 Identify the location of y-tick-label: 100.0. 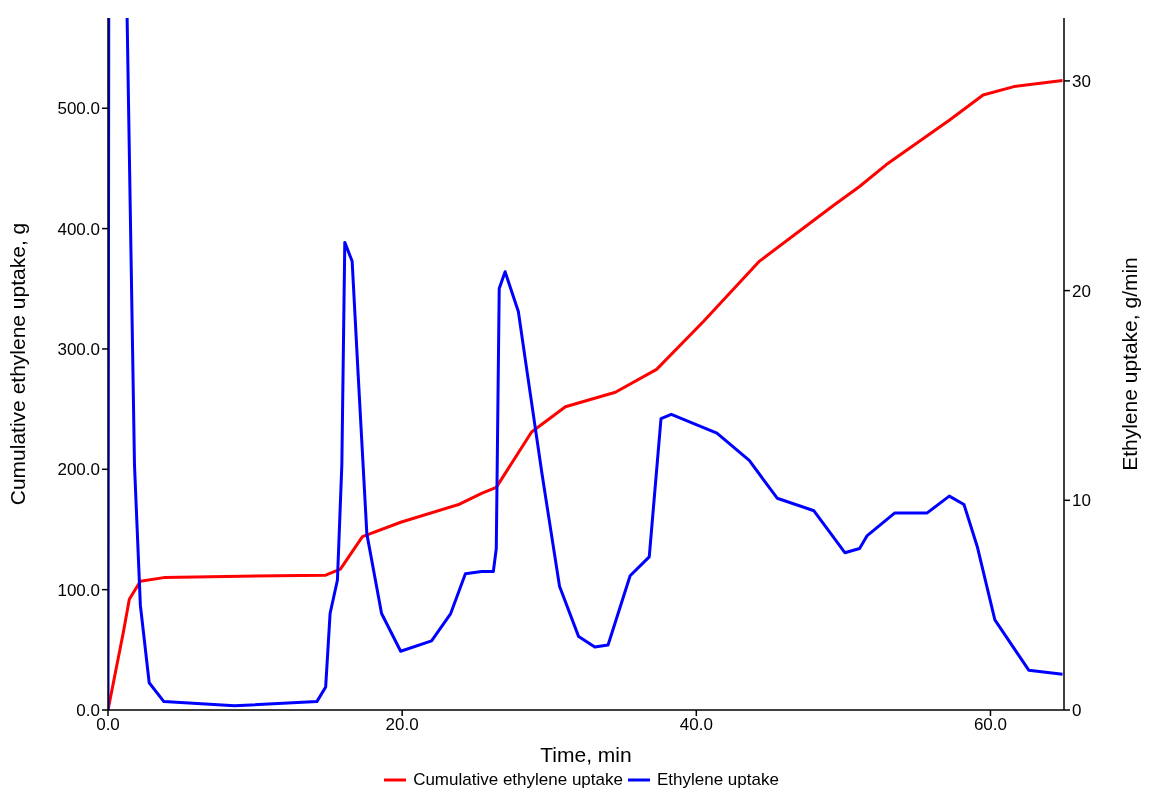
(78, 590).